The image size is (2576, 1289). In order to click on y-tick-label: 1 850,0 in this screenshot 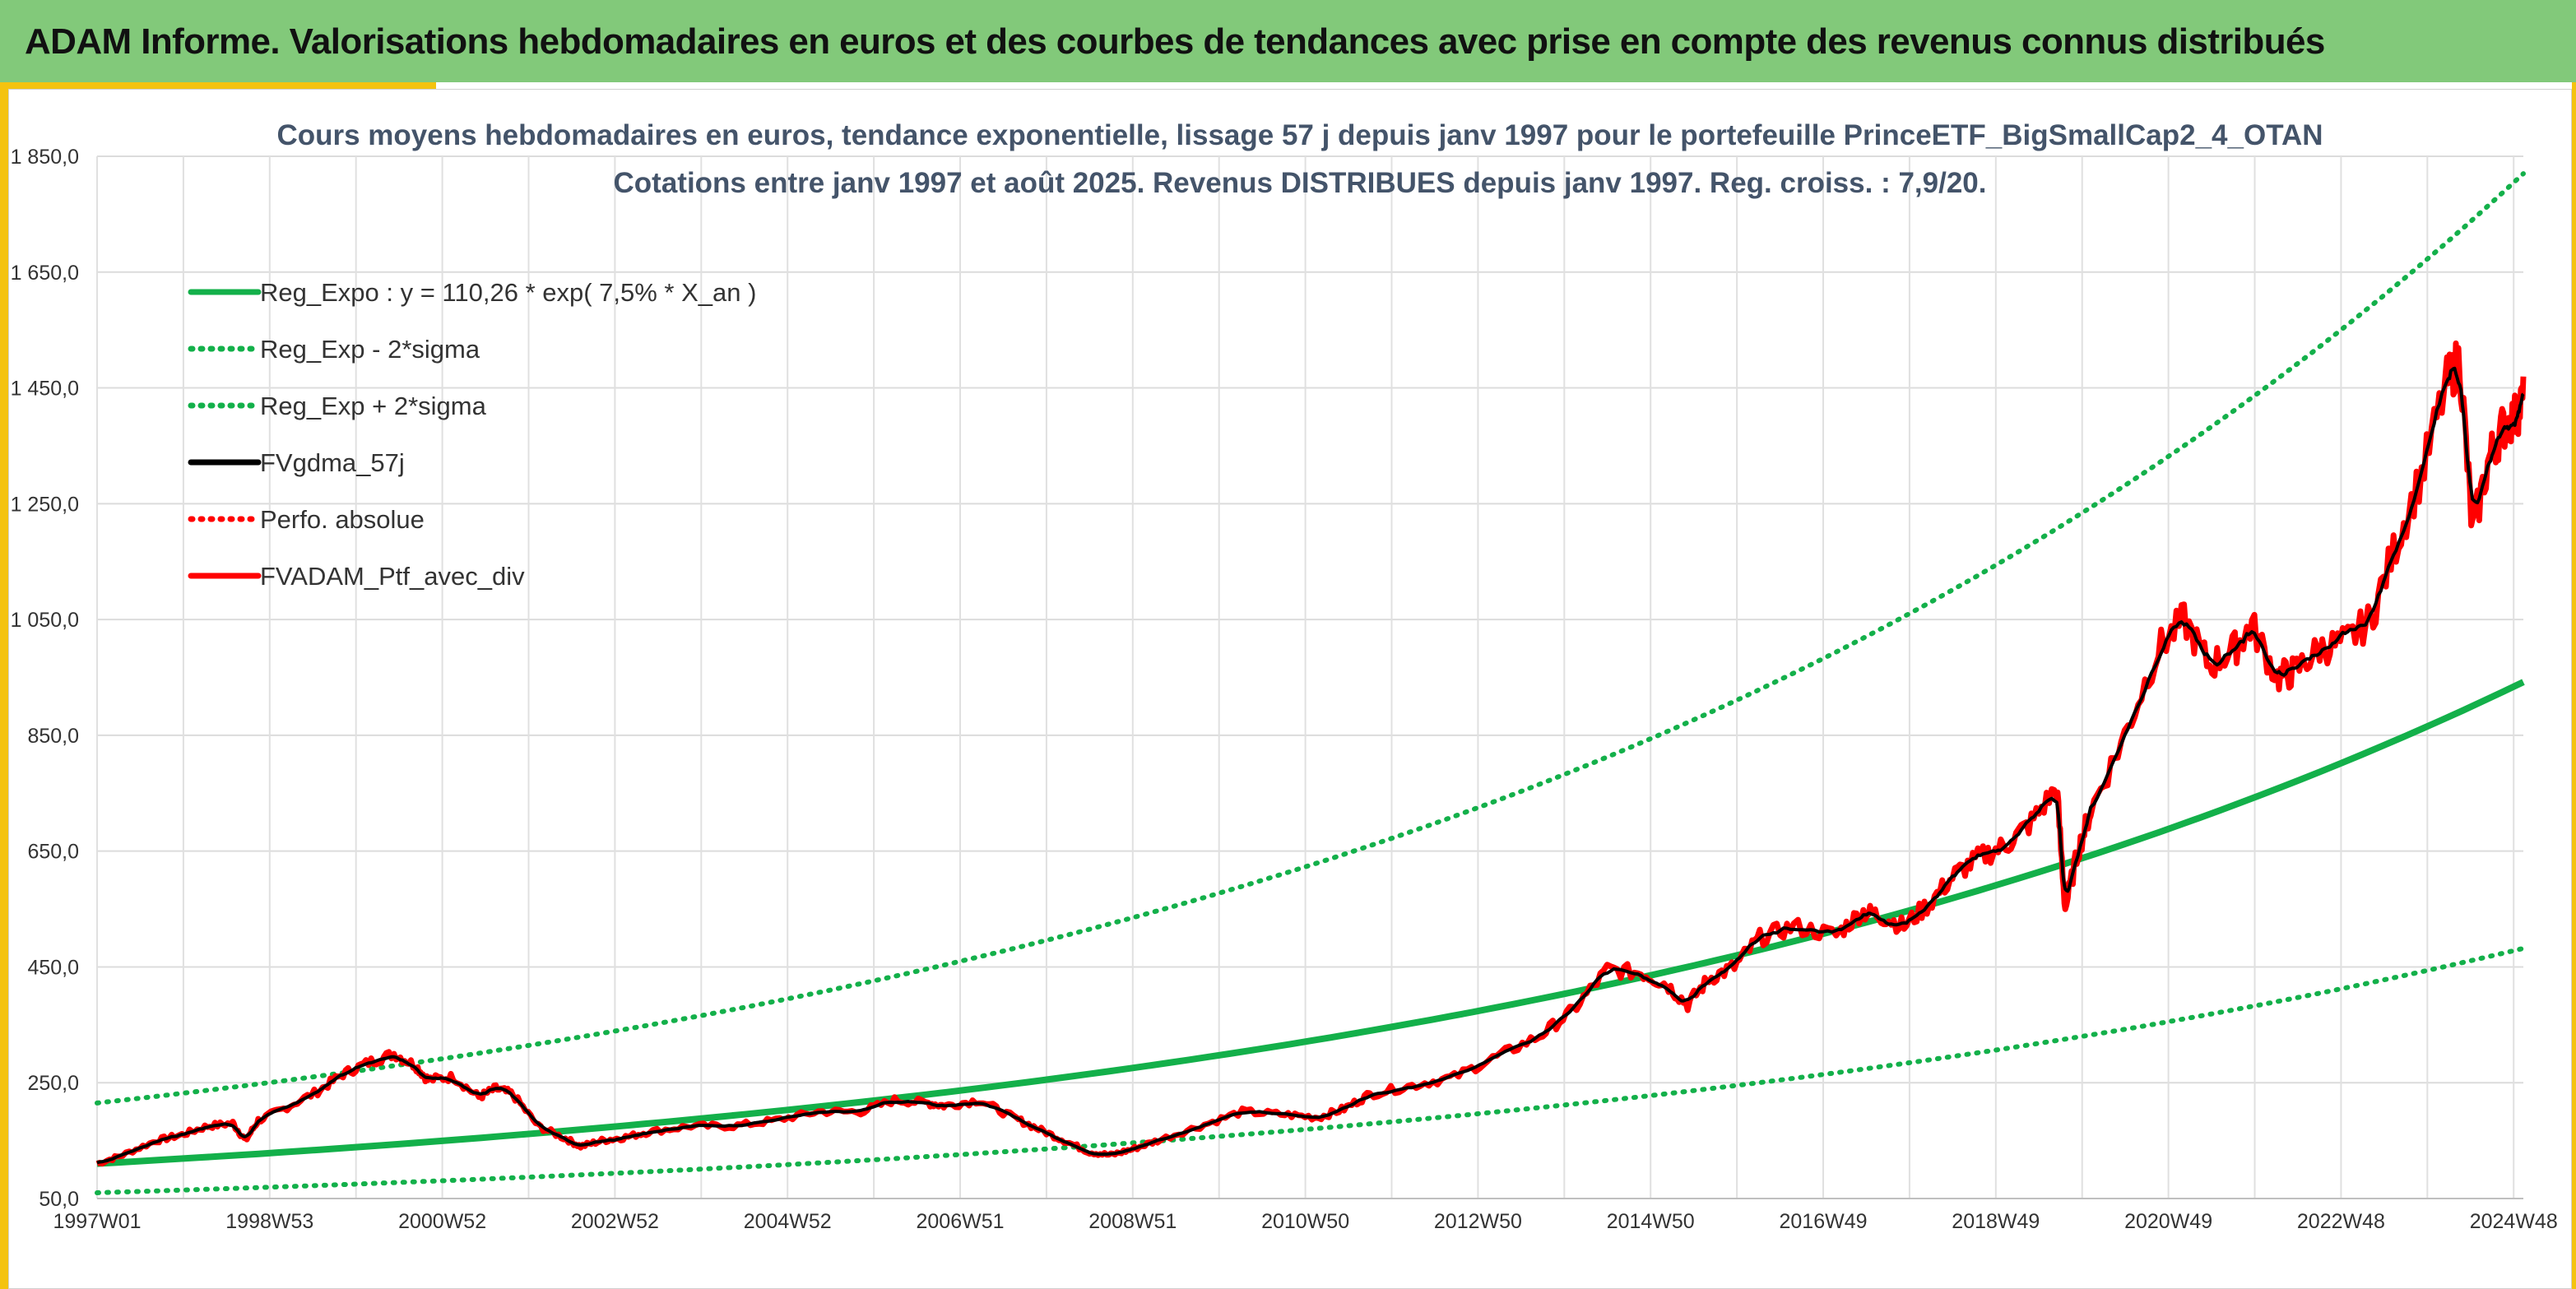, I will do `click(45, 157)`.